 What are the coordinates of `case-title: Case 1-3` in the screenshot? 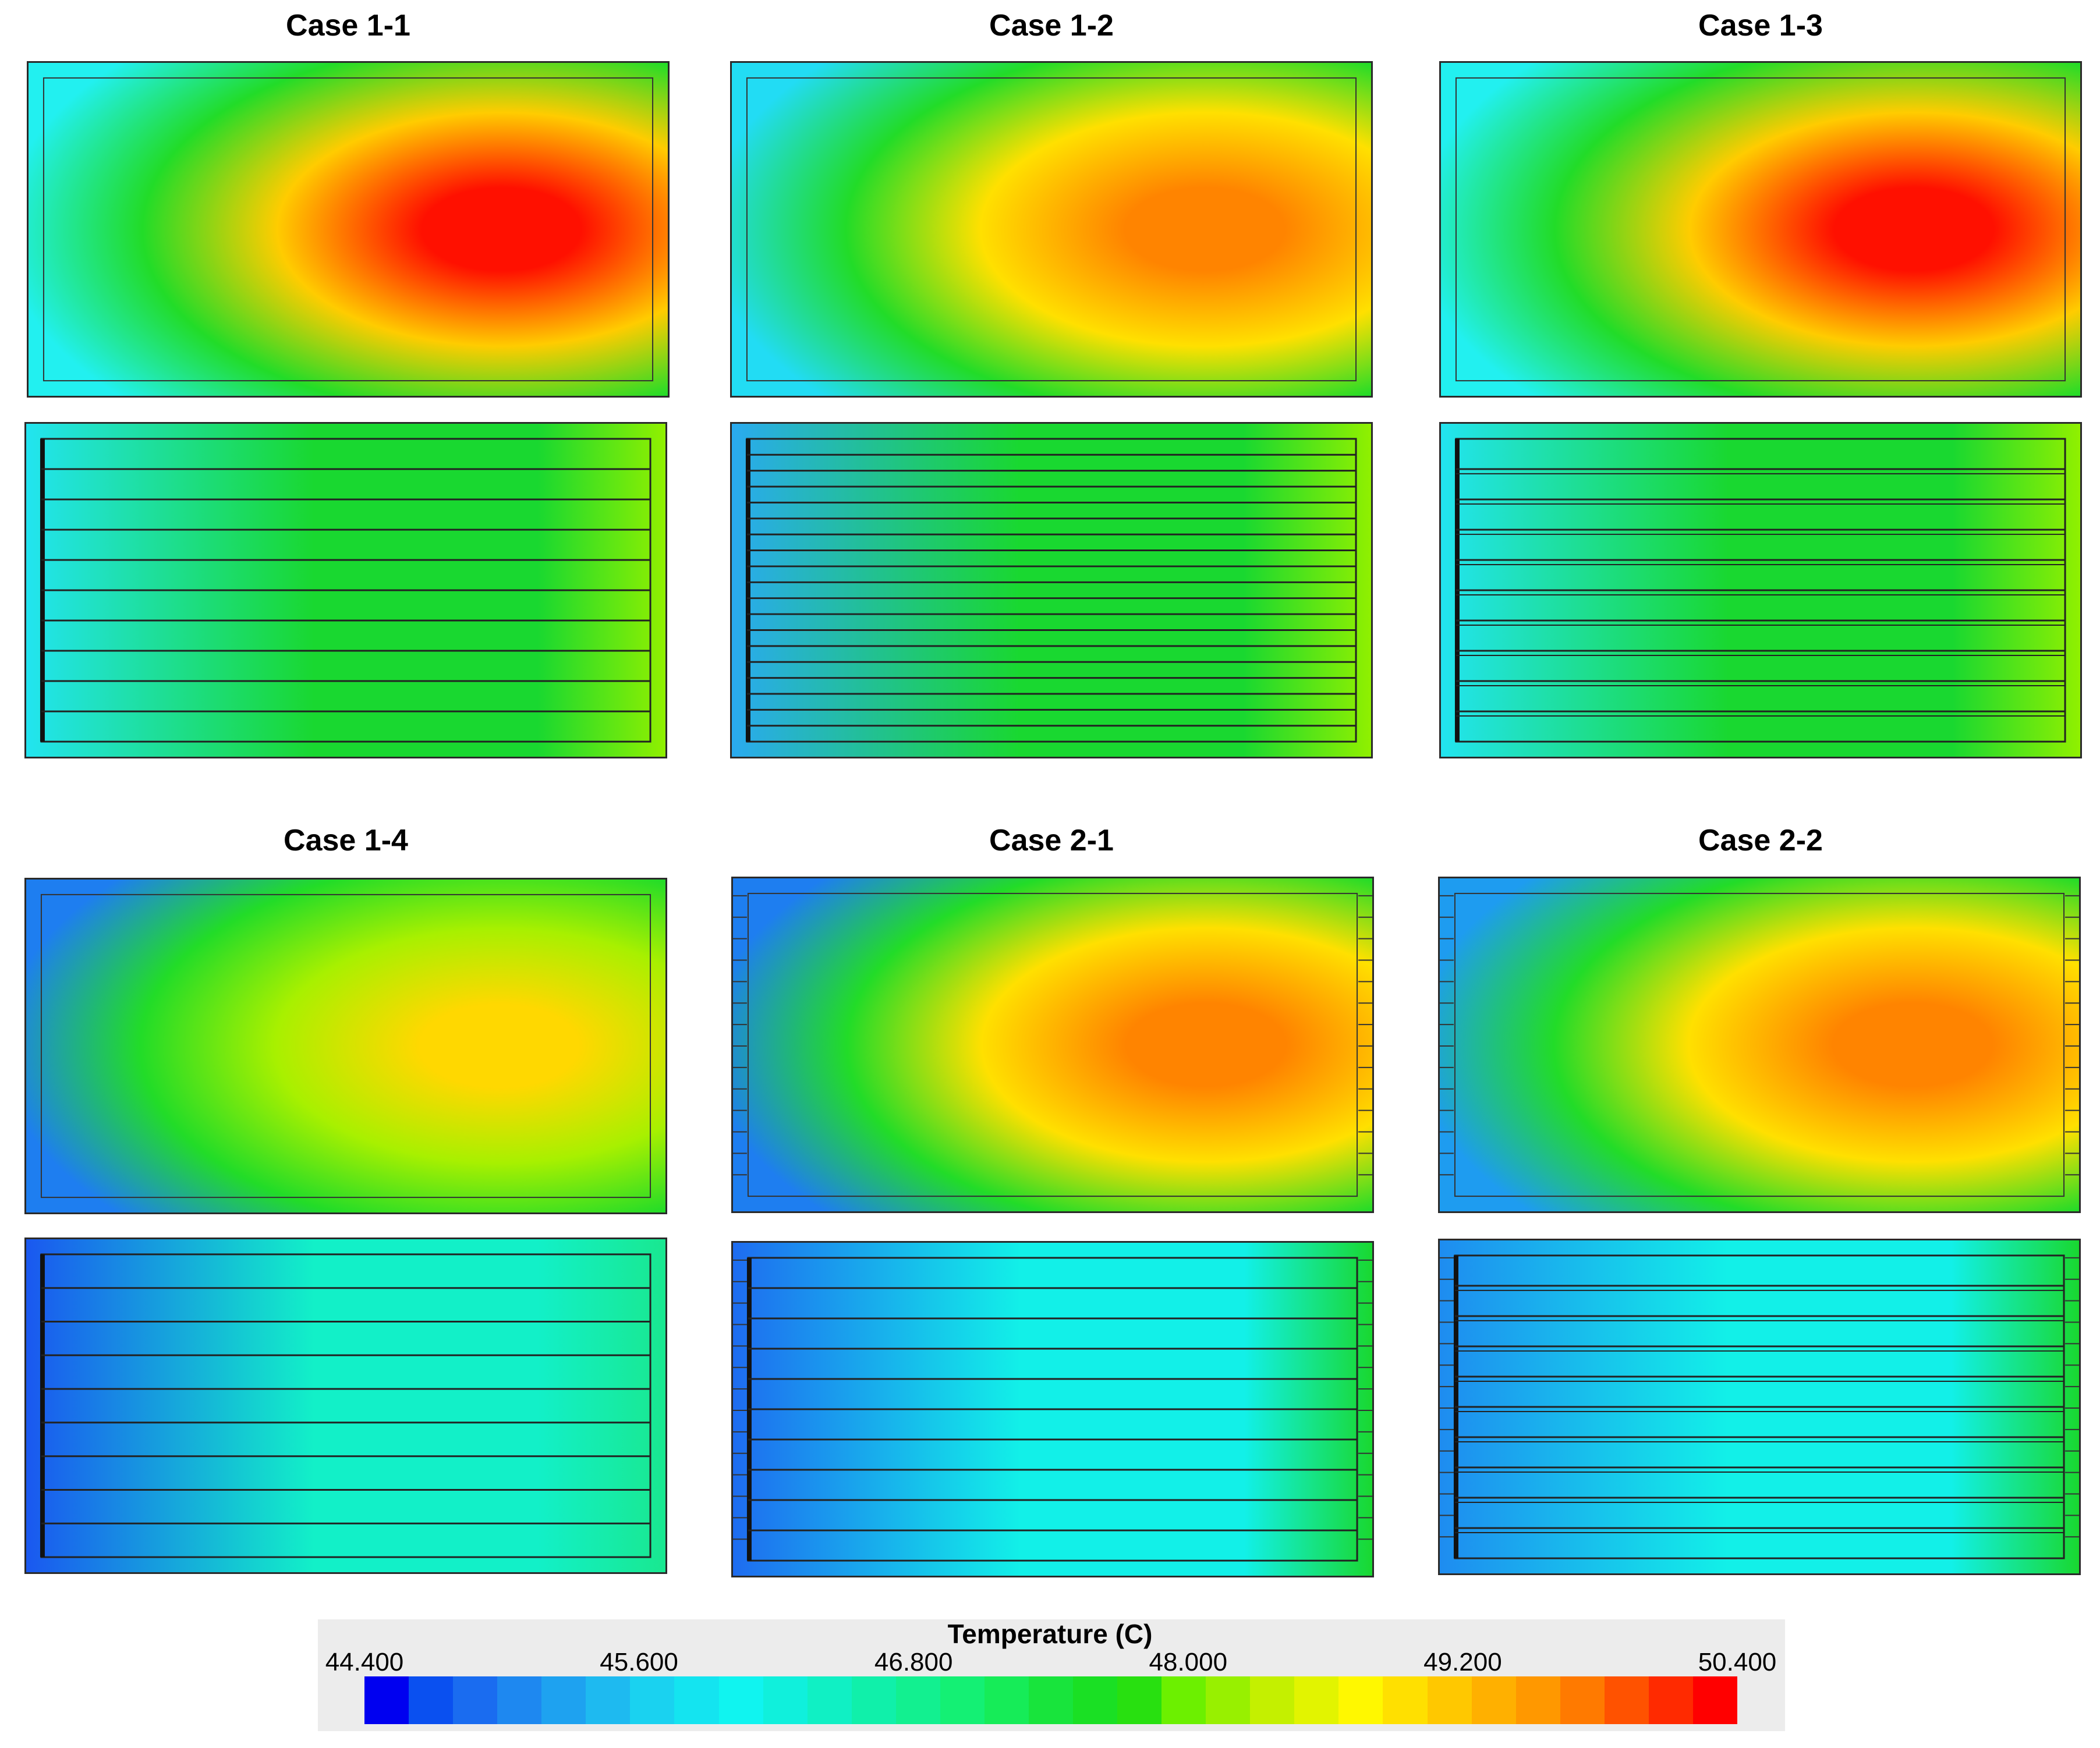 It's located at (1760, 26).